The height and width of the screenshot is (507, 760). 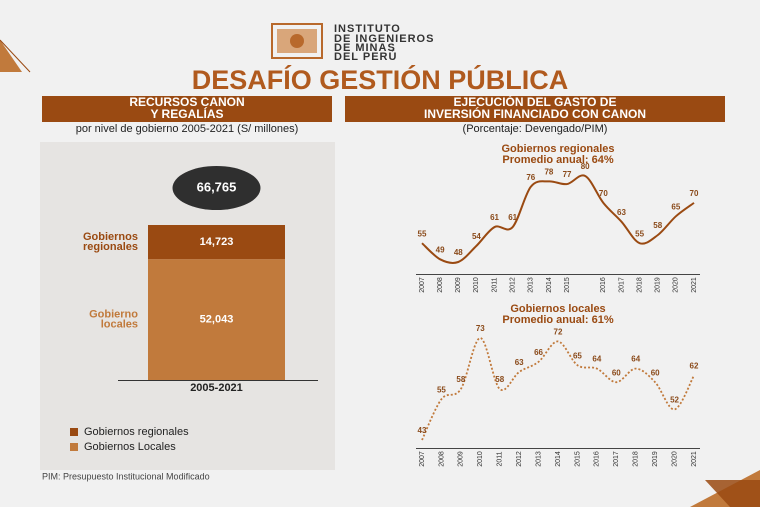 What do you see at coordinates (694, 366) in the screenshot?
I see `data-label: 62` at bounding box center [694, 366].